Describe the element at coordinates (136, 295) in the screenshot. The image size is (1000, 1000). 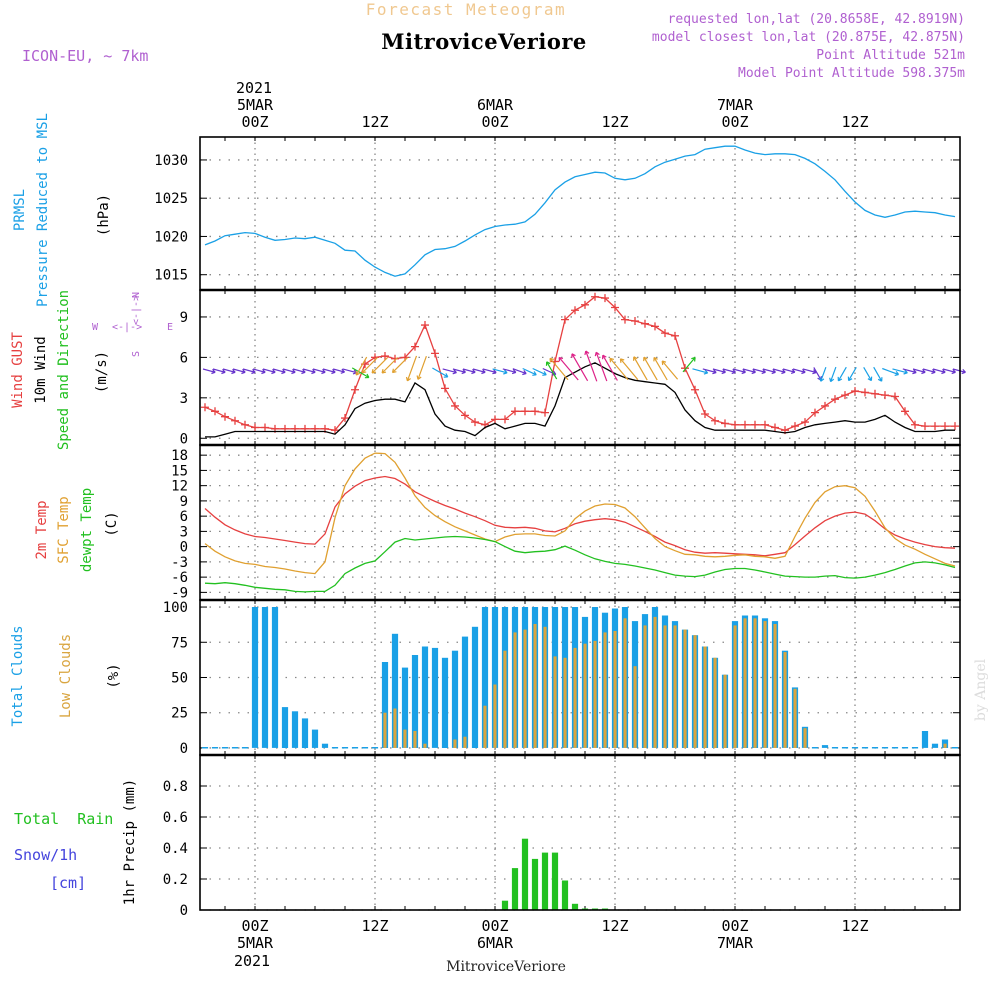
I see `compass-north: N` at that location.